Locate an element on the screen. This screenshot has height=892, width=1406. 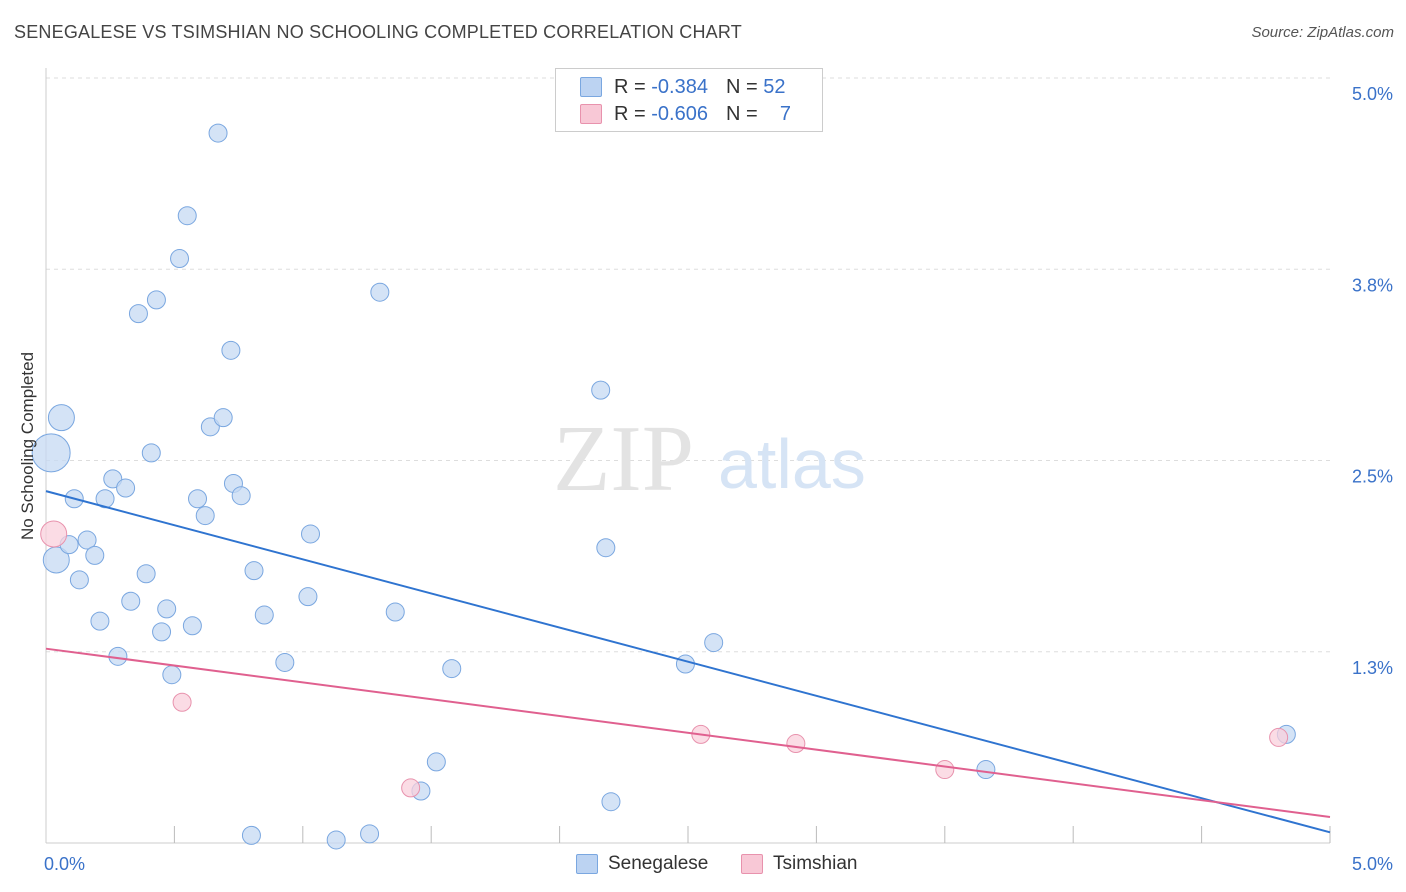
y-tick-label: 1.3% is located at coordinates (1372, 668).